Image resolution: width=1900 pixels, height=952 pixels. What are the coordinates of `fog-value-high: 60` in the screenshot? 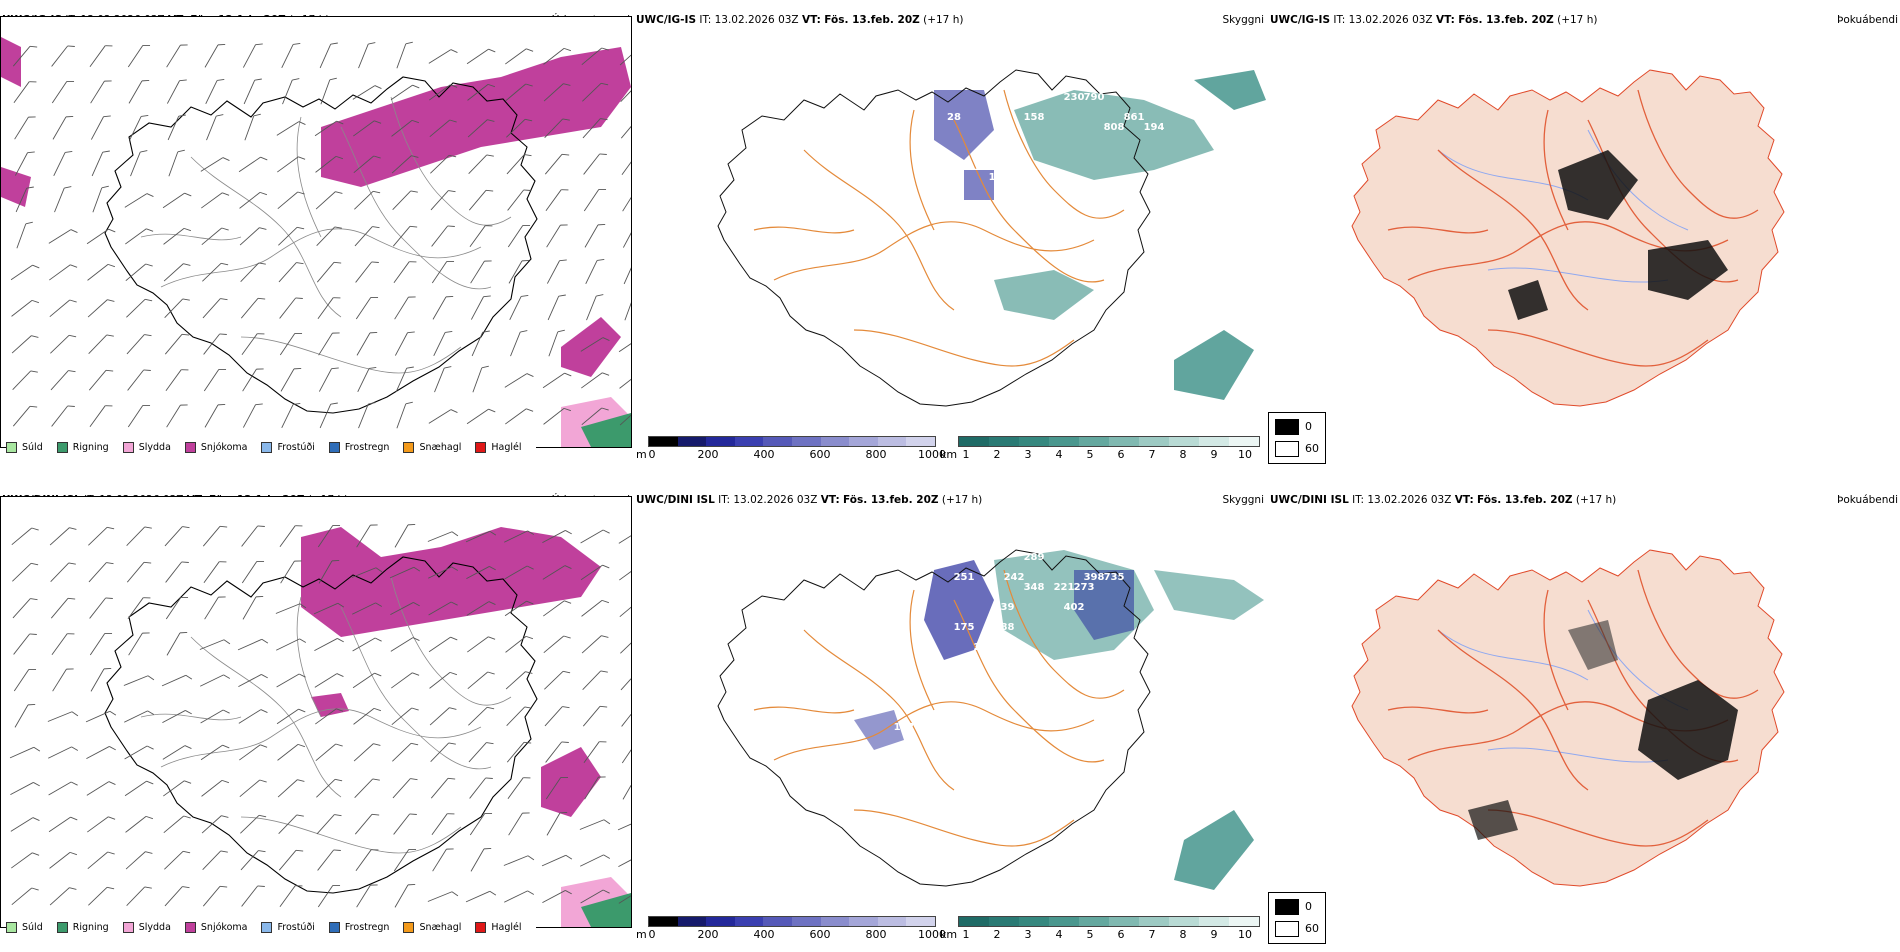 It's located at (1312, 928).